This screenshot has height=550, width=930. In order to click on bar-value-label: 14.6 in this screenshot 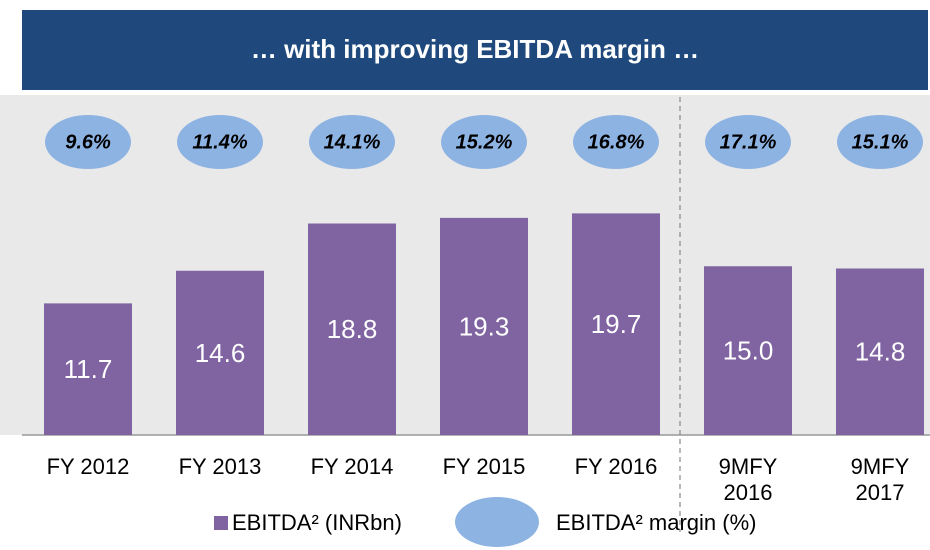, I will do `click(220, 353)`.